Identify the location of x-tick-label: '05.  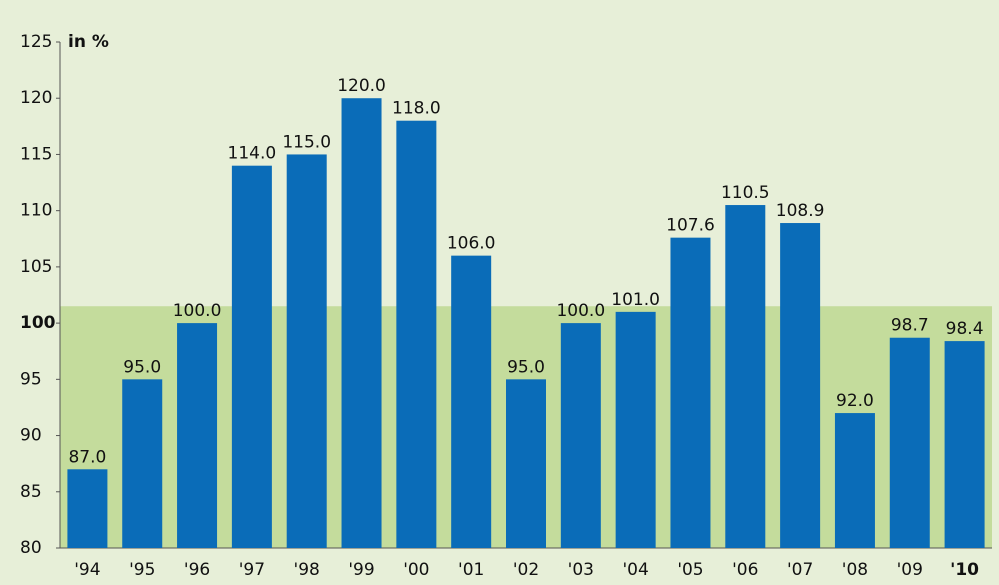
(690, 570).